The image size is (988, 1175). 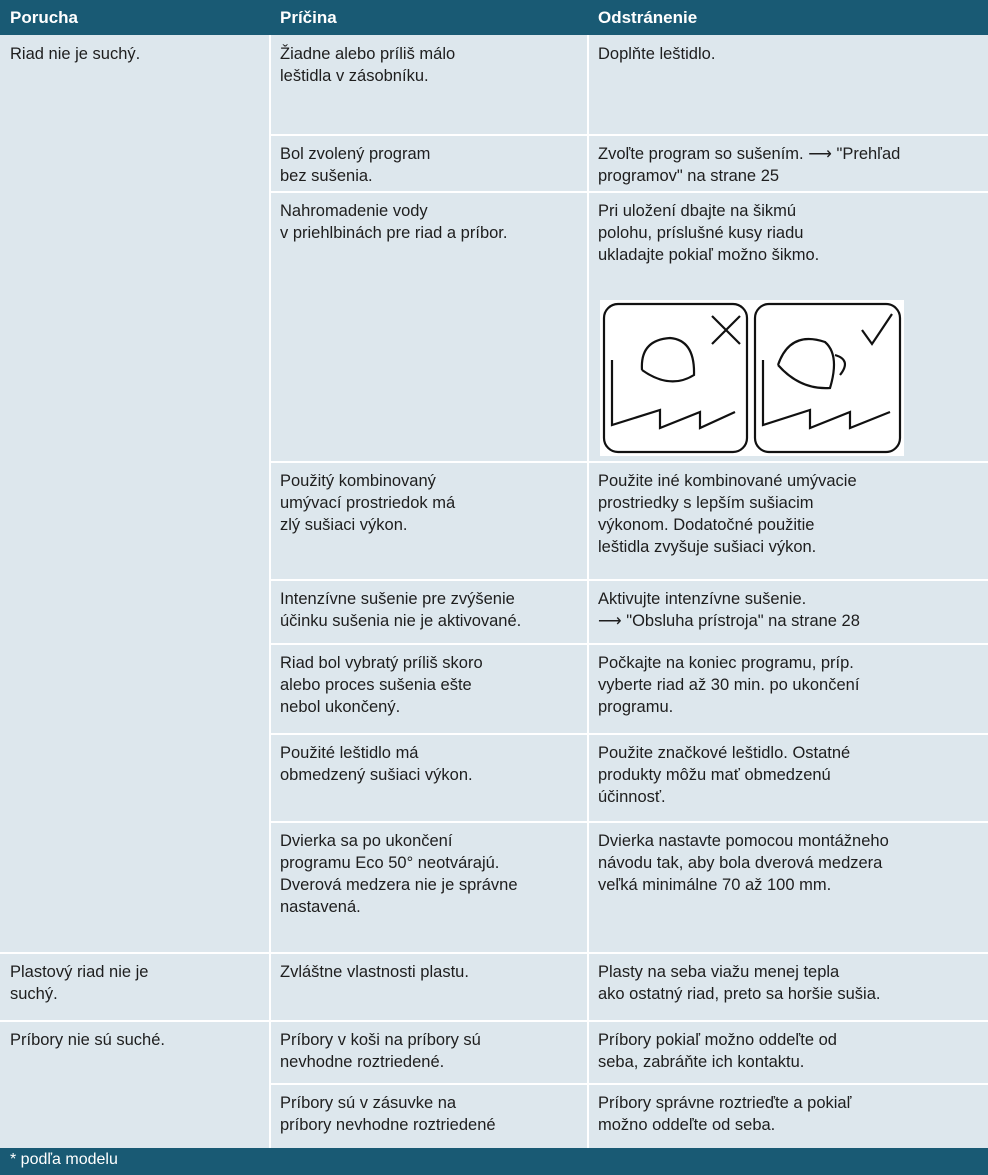 I want to click on text-line: účinku sušenia nie je aktivované., so click(x=401, y=621).